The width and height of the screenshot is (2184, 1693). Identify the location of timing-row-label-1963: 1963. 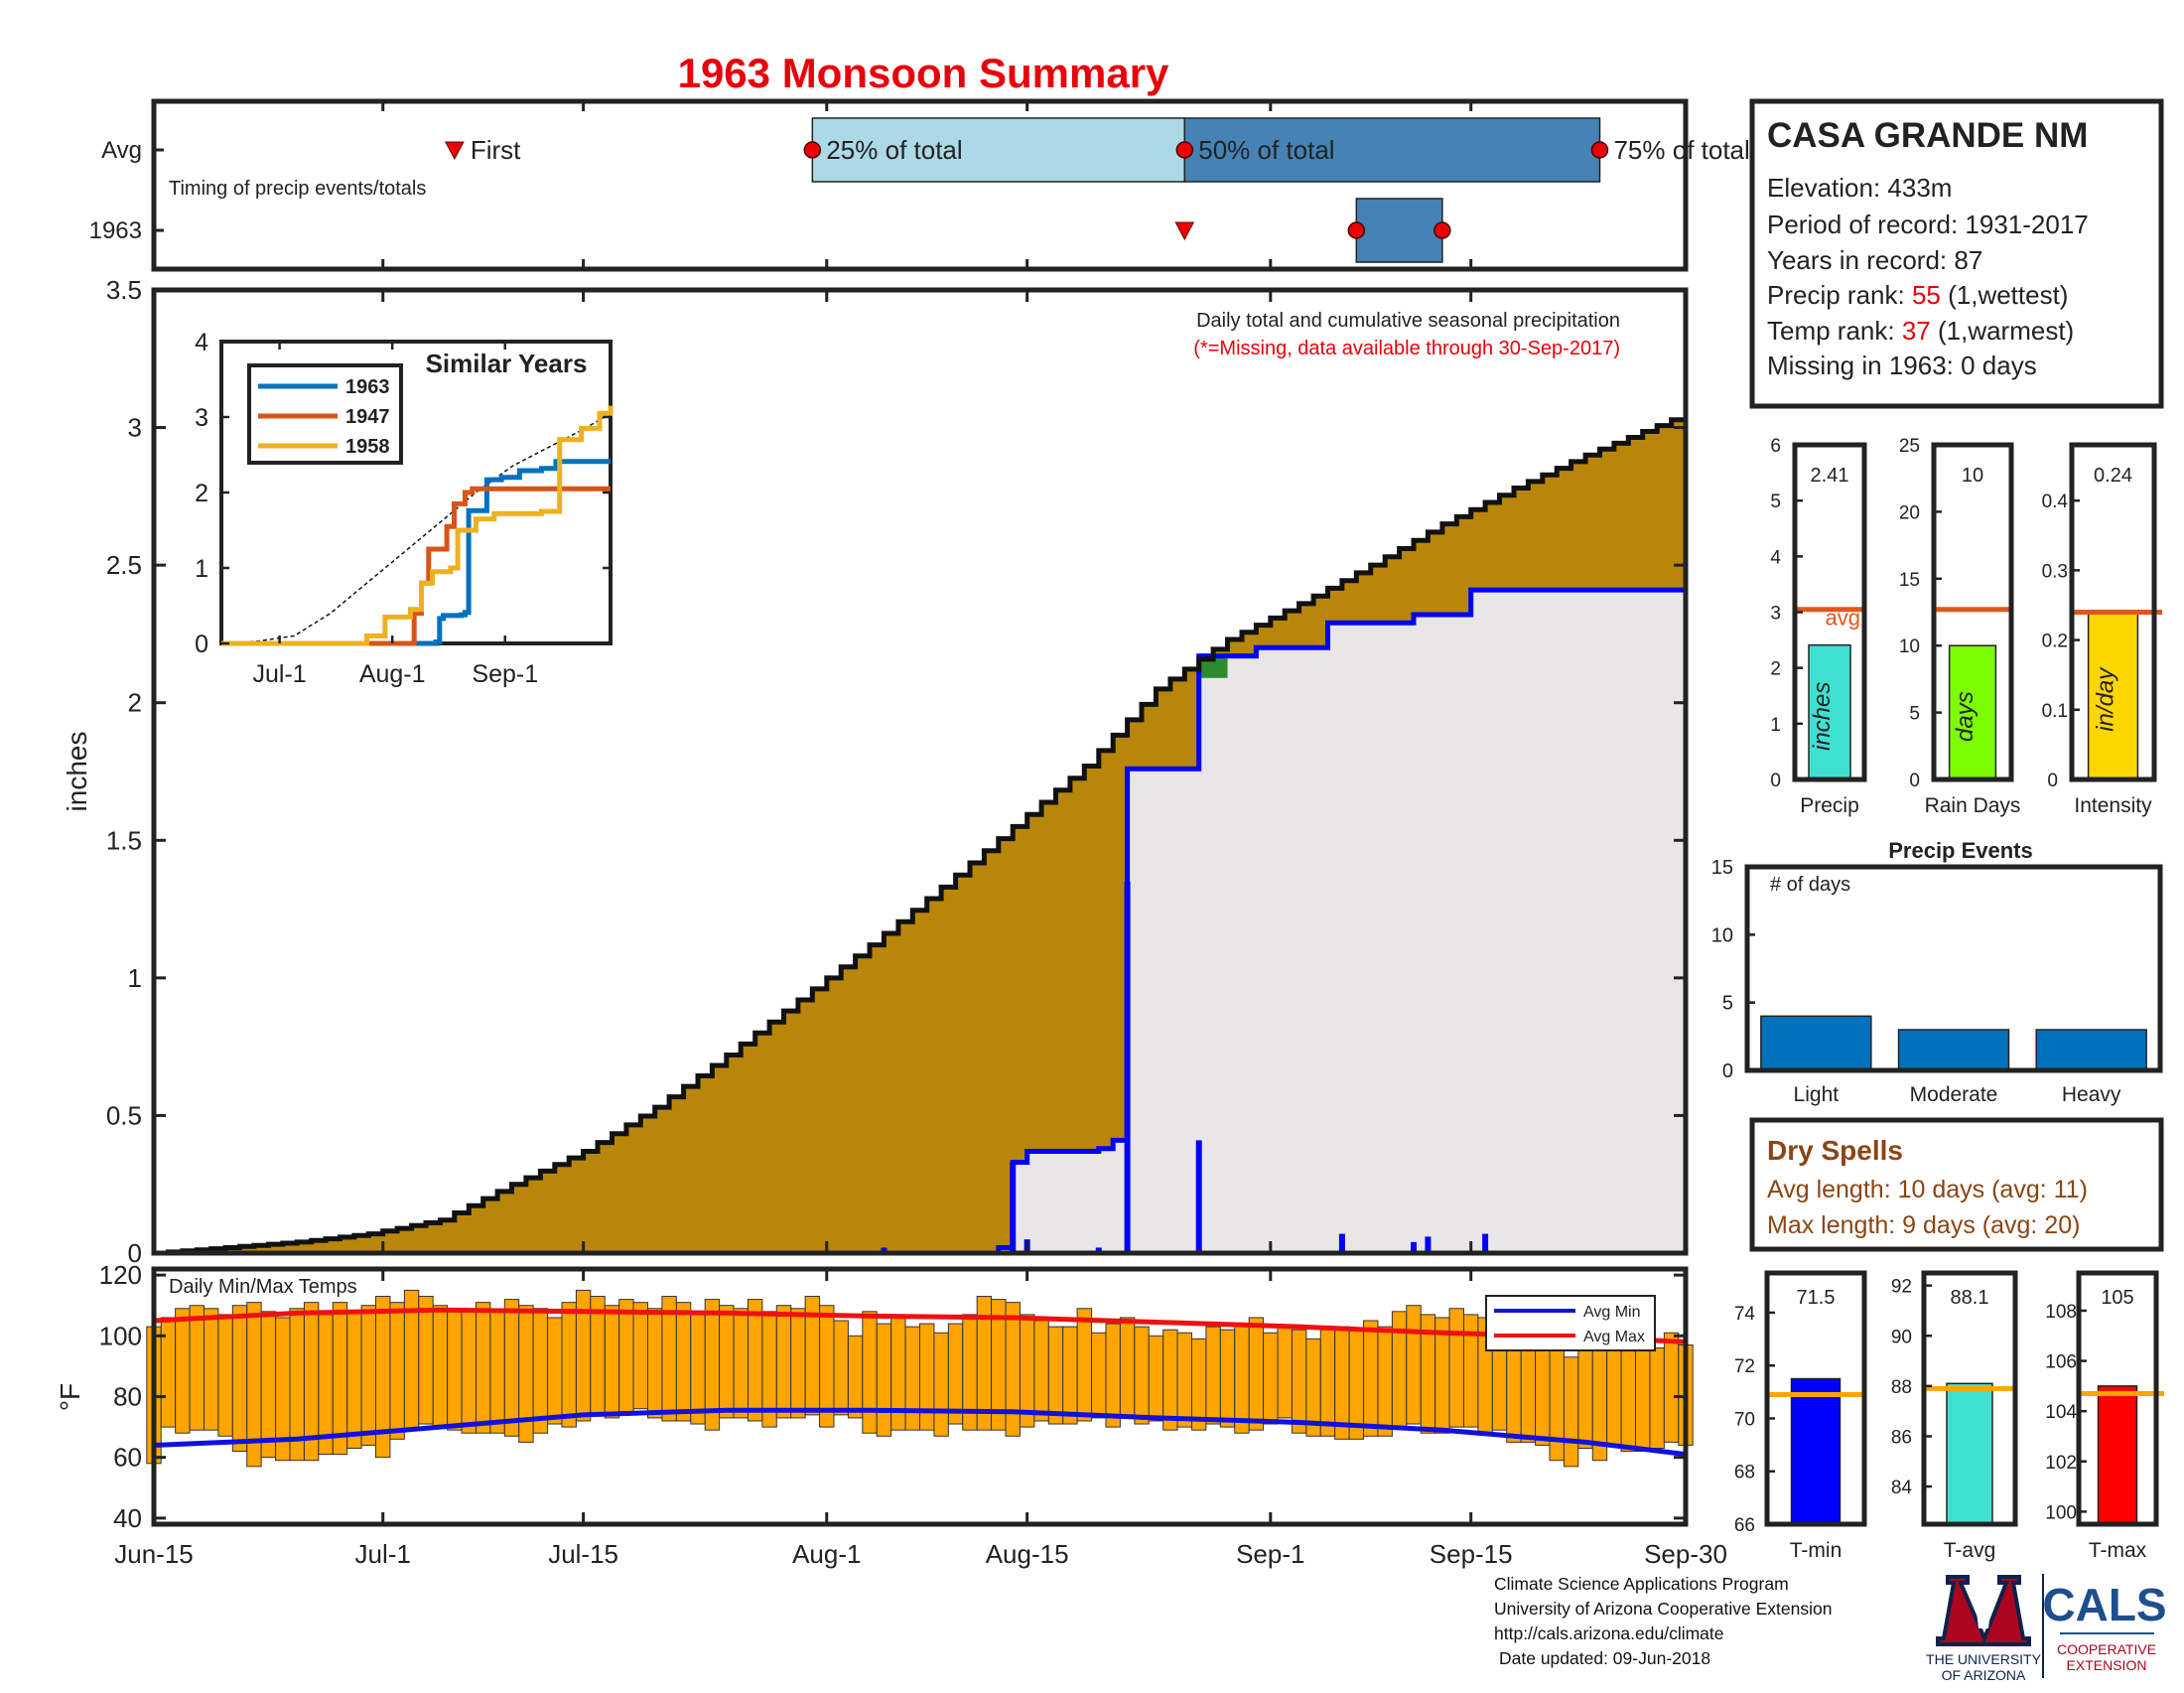
(115, 231).